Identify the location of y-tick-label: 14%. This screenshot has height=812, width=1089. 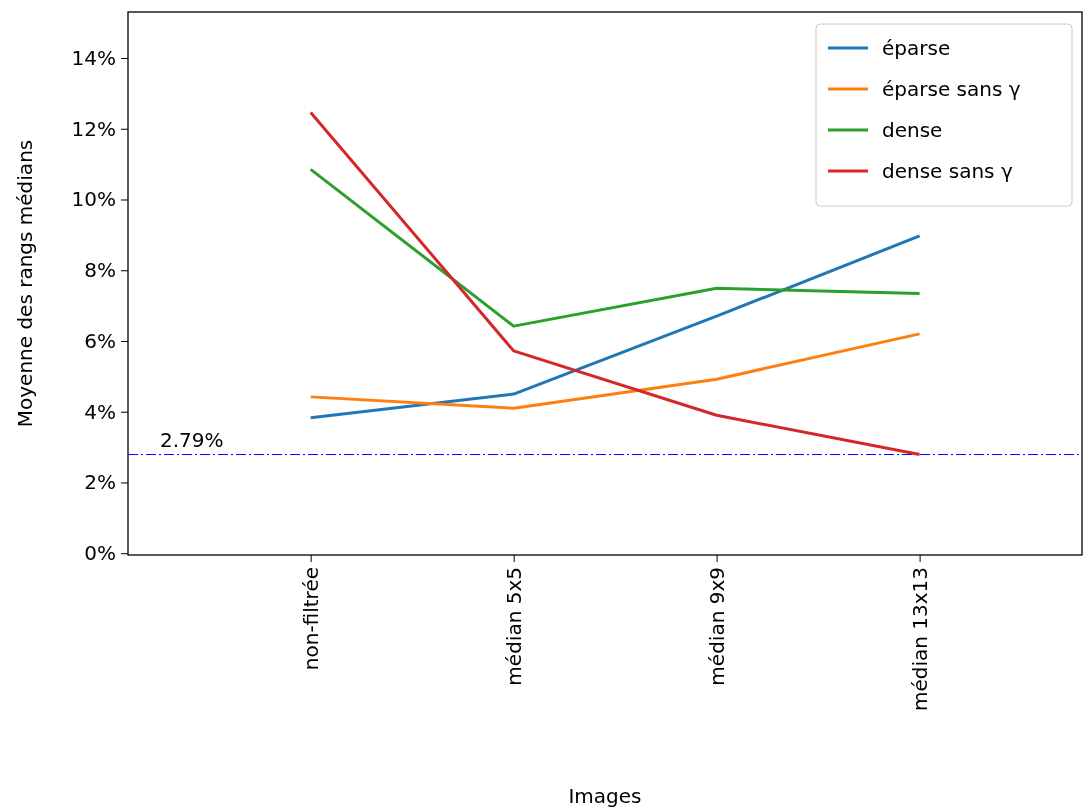
(93, 57).